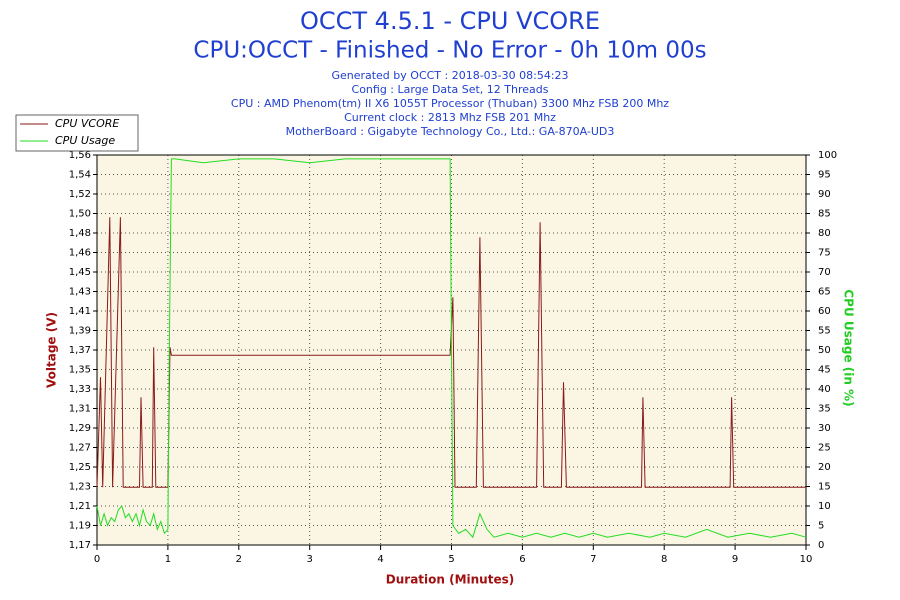  Describe the element at coordinates (97, 559) in the screenshot. I see `x-tick-label: 0` at that location.